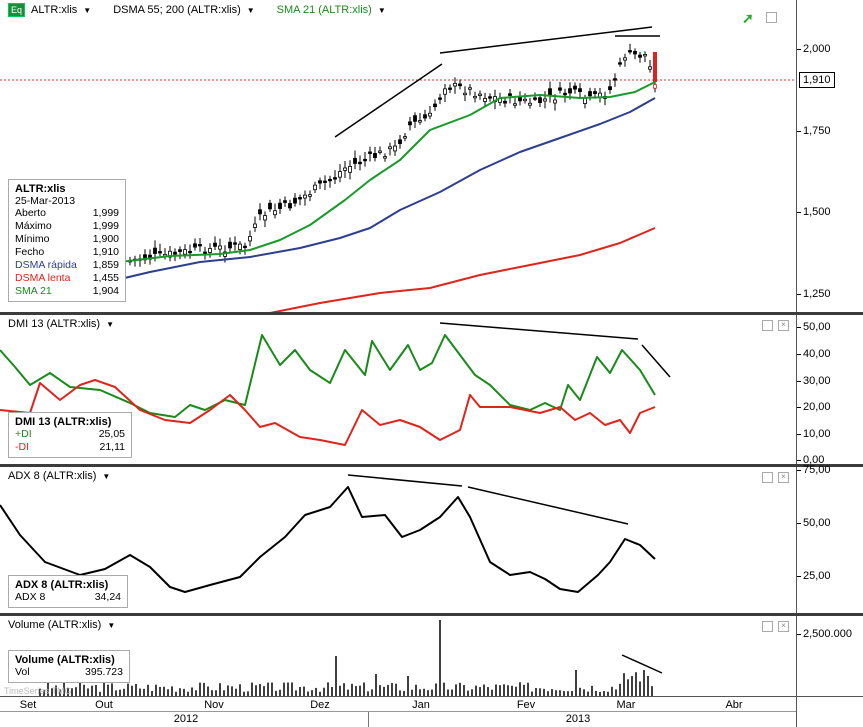 This screenshot has width=863, height=727. Describe the element at coordinates (250, 10) in the screenshot. I see `dsma-dropdown-icon: ▼` at that location.